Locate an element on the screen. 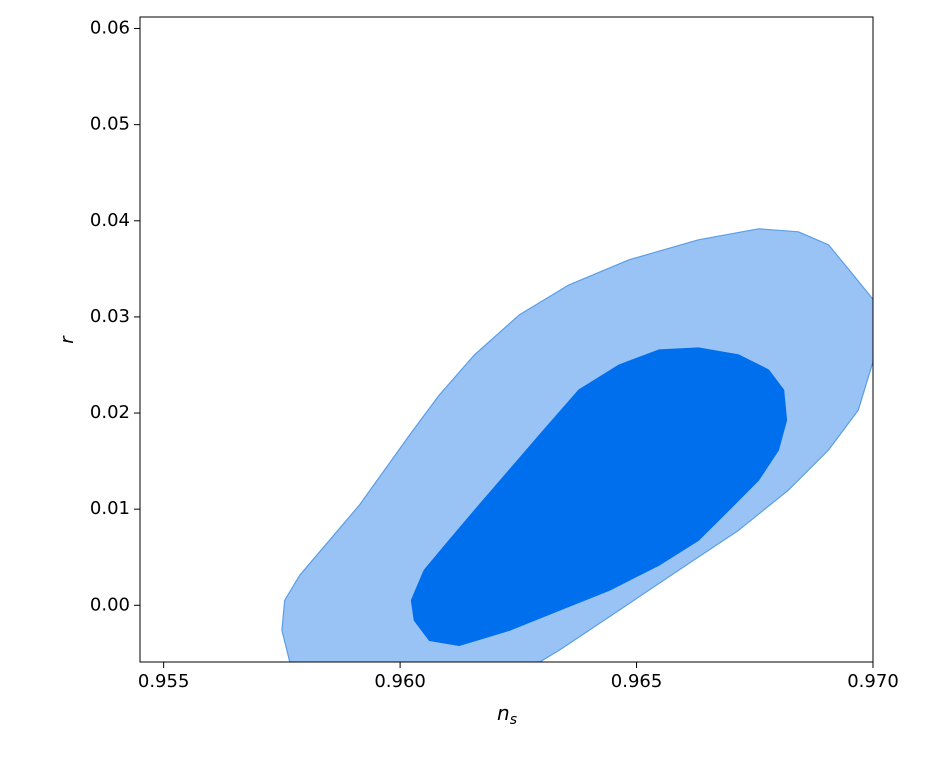 This screenshot has width=926, height=763. x-label-base: n is located at coordinates (503, 713).